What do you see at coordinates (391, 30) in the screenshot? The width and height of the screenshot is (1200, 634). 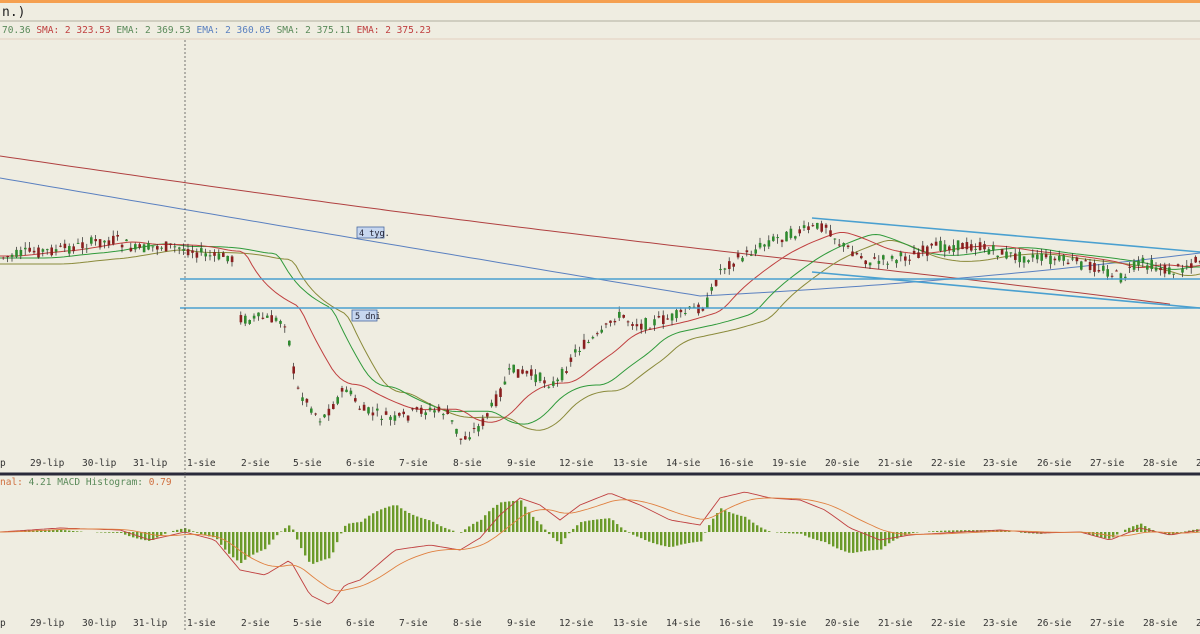 I see `price-legend-item-5: EMA: 2 375.23` at bounding box center [391, 30].